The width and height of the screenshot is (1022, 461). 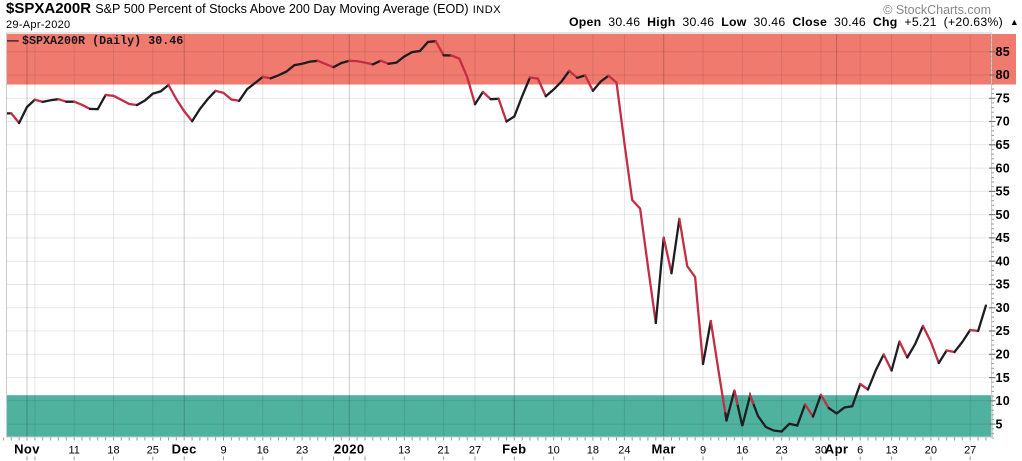 What do you see at coordinates (1003, 215) in the screenshot?
I see `svg-text: 50` at bounding box center [1003, 215].